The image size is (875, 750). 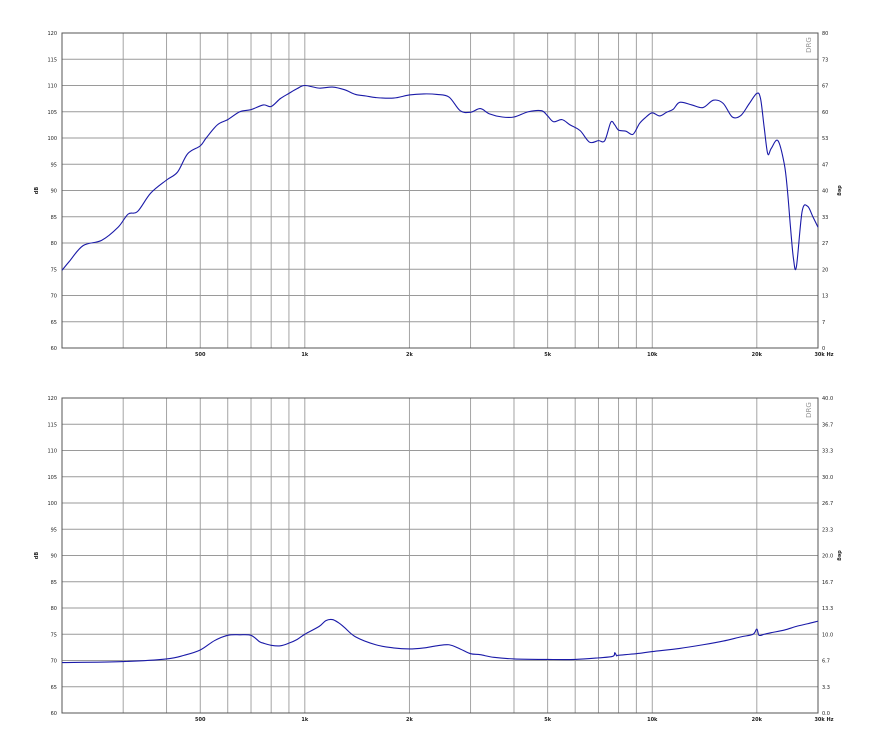 I want to click on y2-tick-label: 60, so click(x=825, y=113).